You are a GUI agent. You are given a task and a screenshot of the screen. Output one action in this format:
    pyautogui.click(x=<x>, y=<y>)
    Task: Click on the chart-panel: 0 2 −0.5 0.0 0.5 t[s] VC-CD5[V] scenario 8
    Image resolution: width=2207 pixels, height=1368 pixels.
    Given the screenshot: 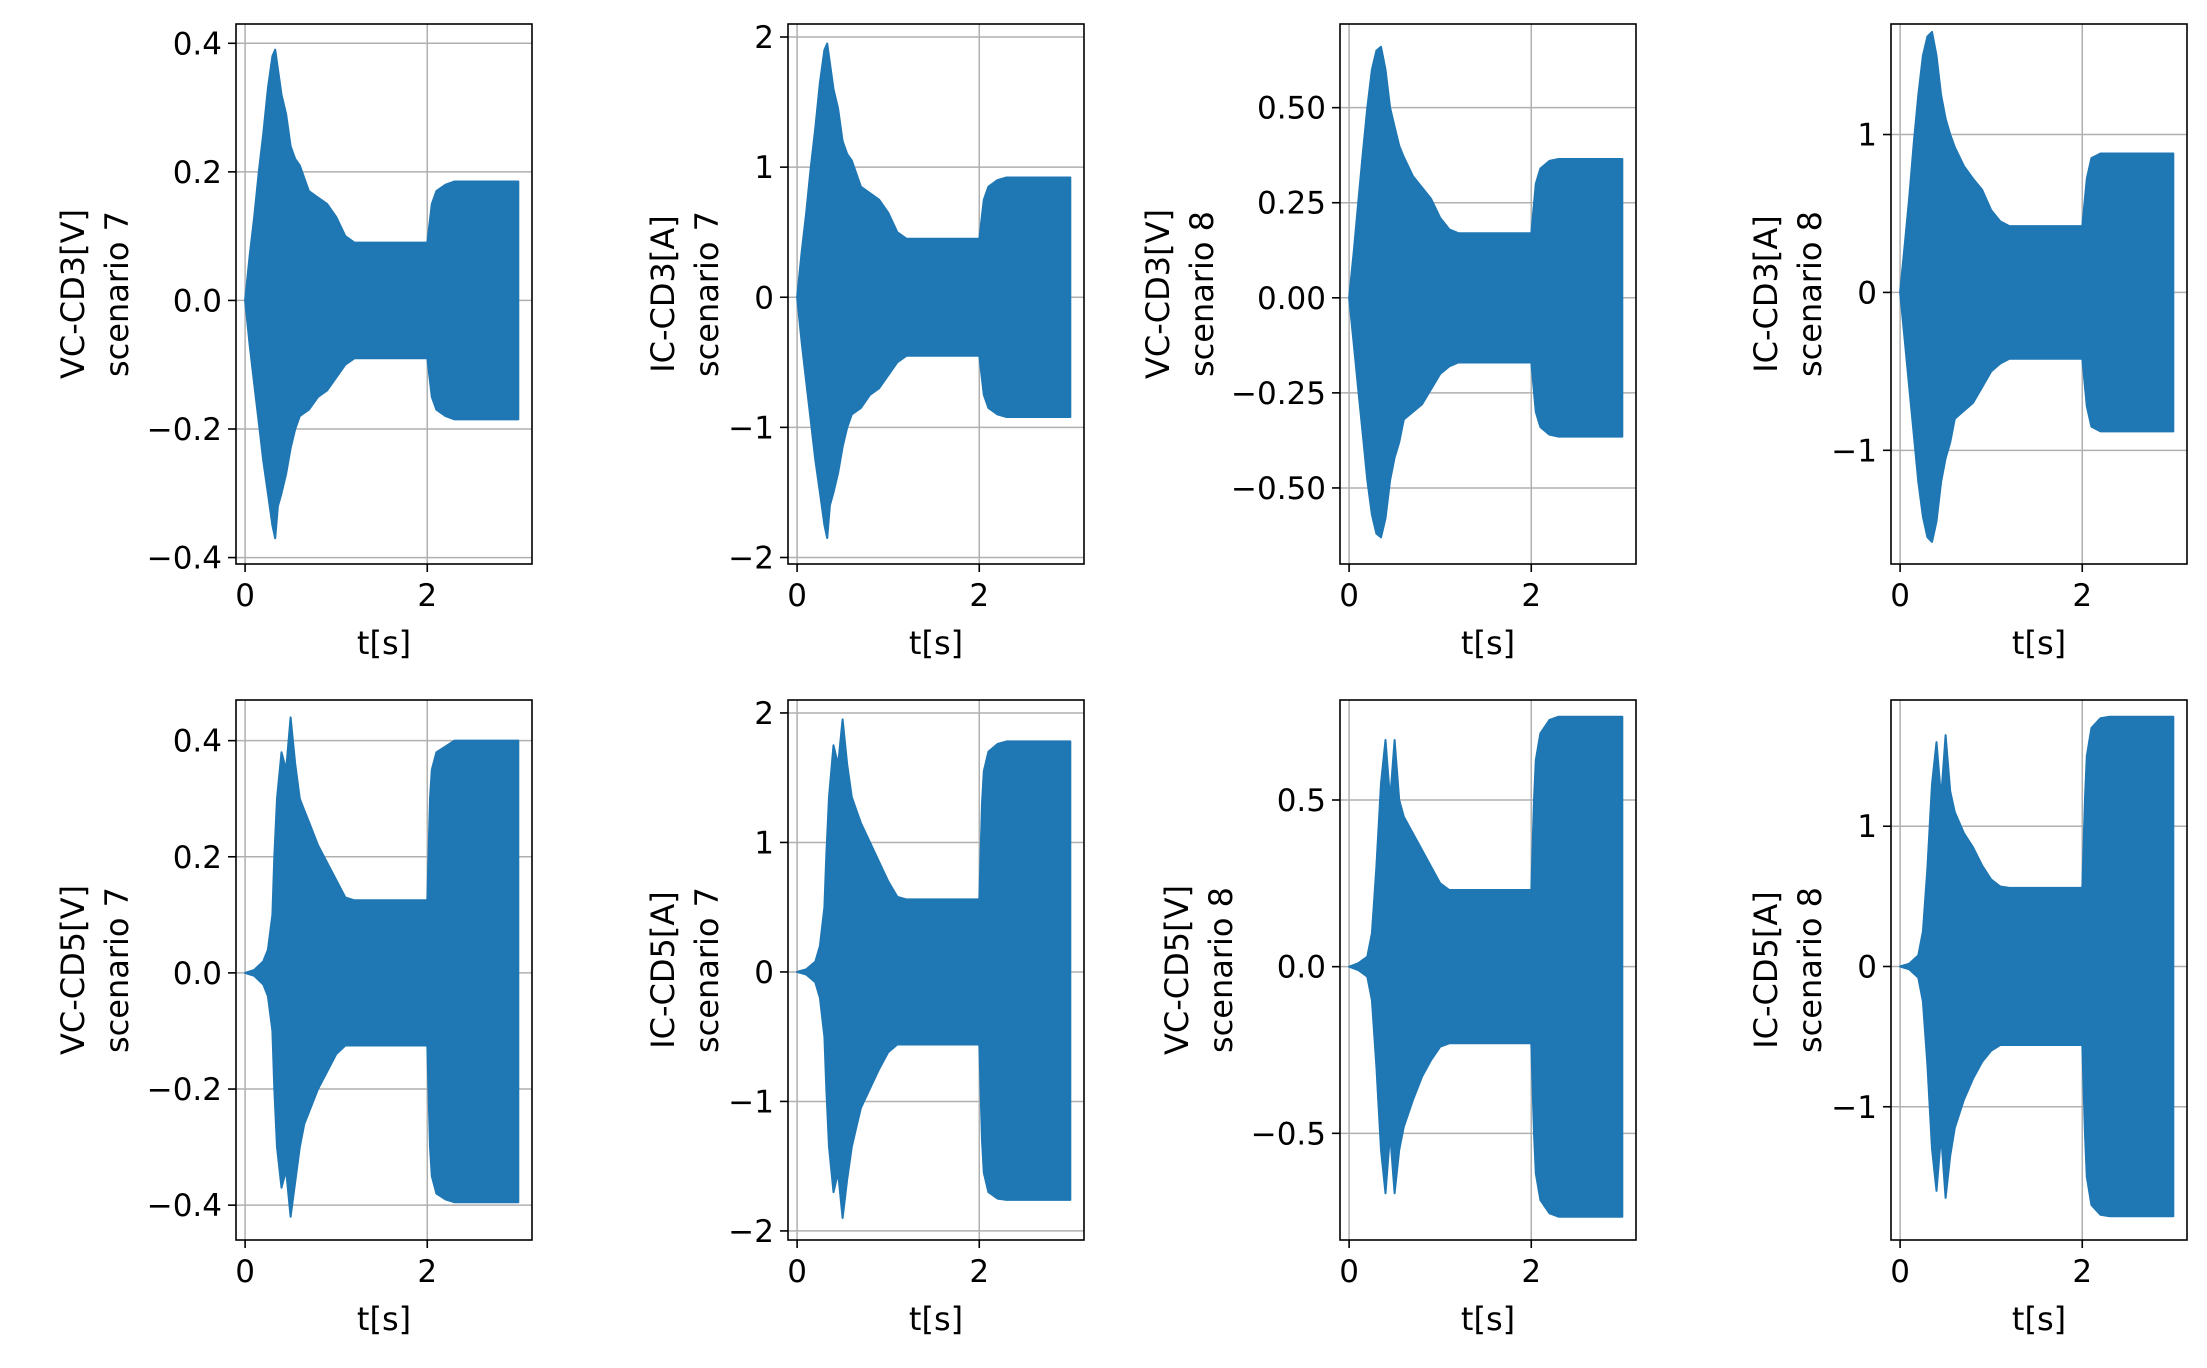 What is the action you would take?
    pyautogui.click(x=1397, y=1018)
    